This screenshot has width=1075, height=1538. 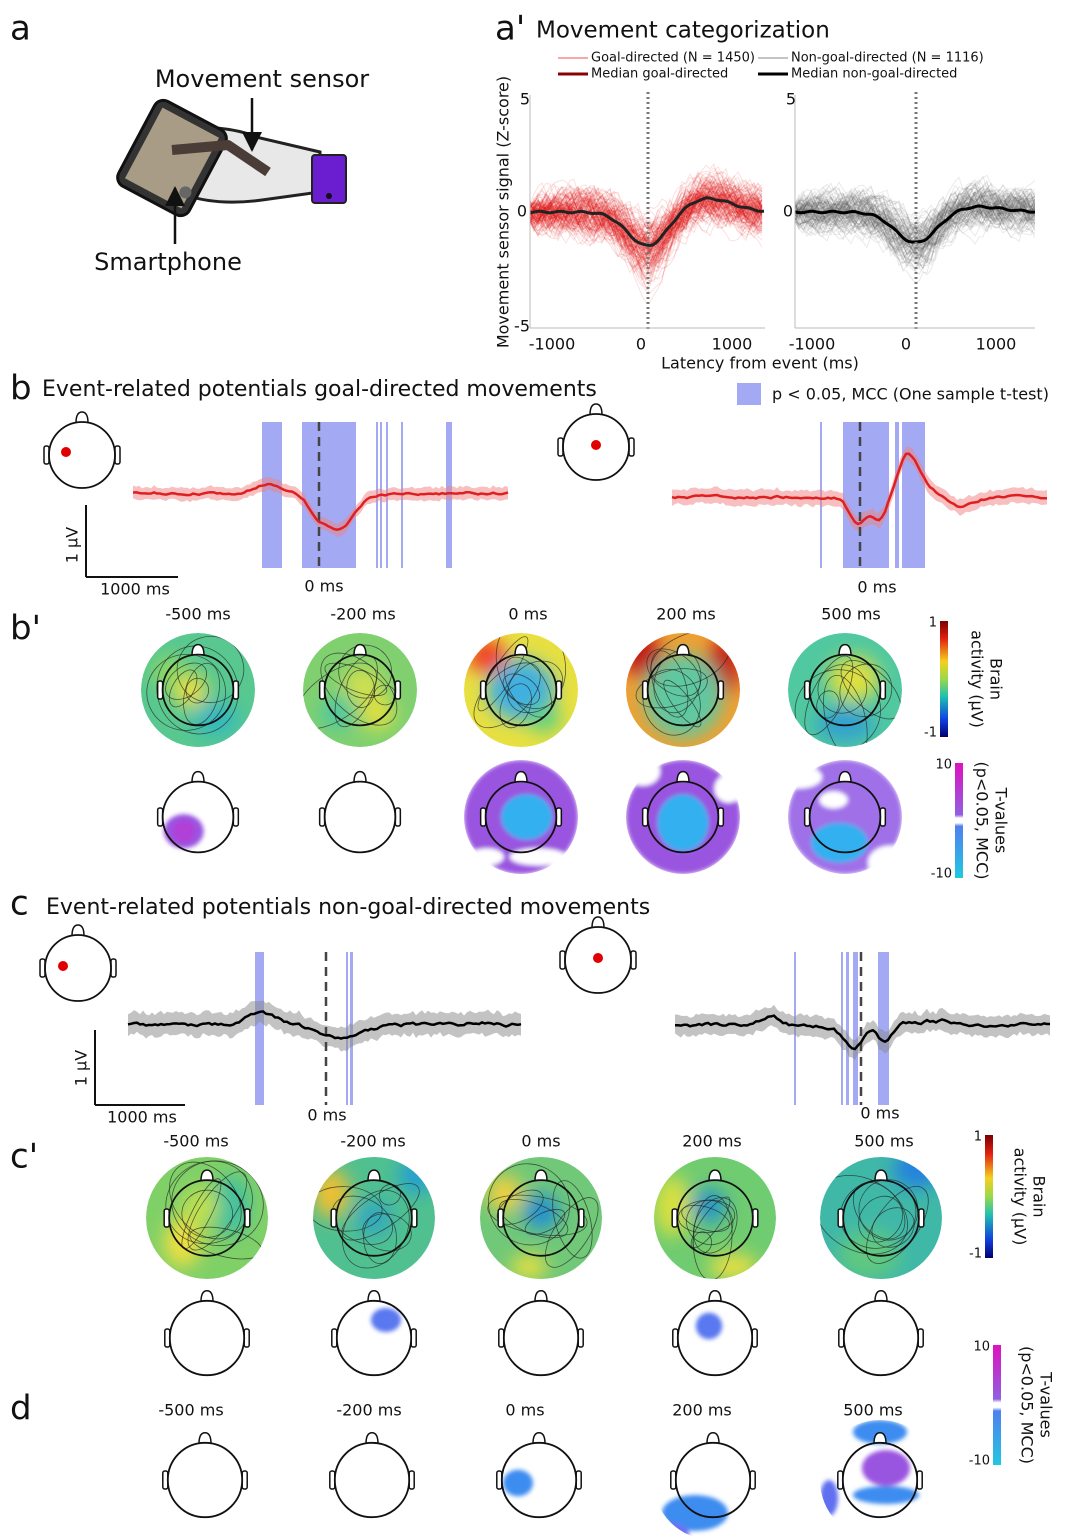 What do you see at coordinates (982, 821) in the screenshot?
I see `colorbar-label: (p<0.05, MCC)` at bounding box center [982, 821].